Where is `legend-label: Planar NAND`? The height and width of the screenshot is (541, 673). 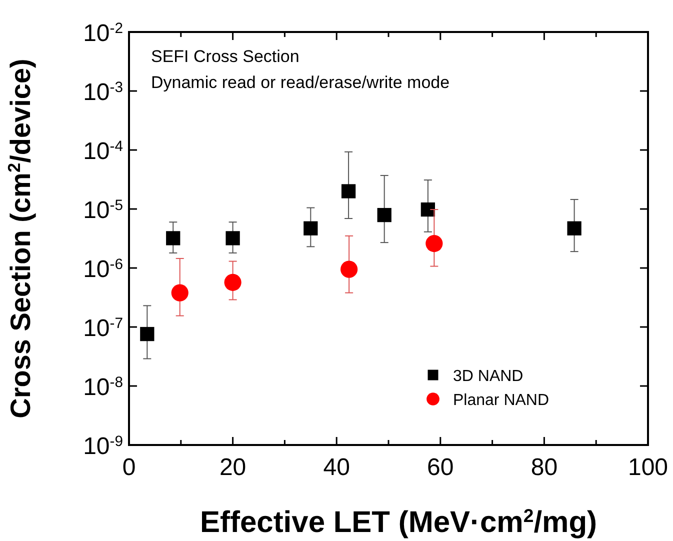
legend-label: Planar NAND is located at coordinates (501, 400).